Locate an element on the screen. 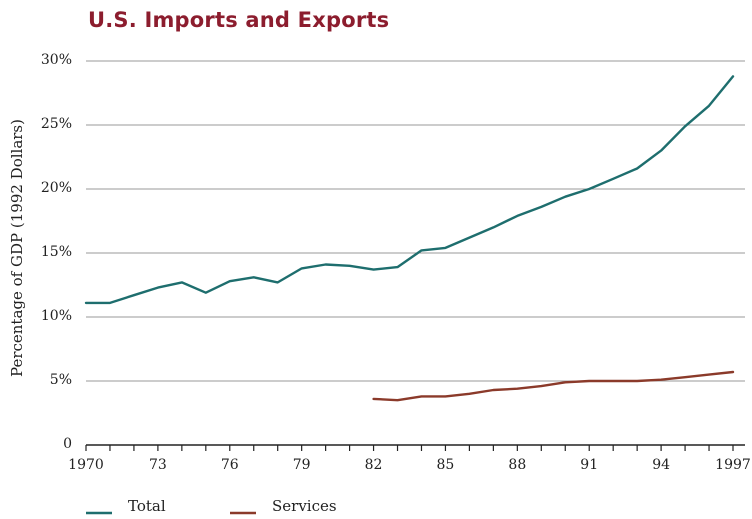 This screenshot has width=752, height=519. x-tick-label: 1997 is located at coordinates (733, 465).